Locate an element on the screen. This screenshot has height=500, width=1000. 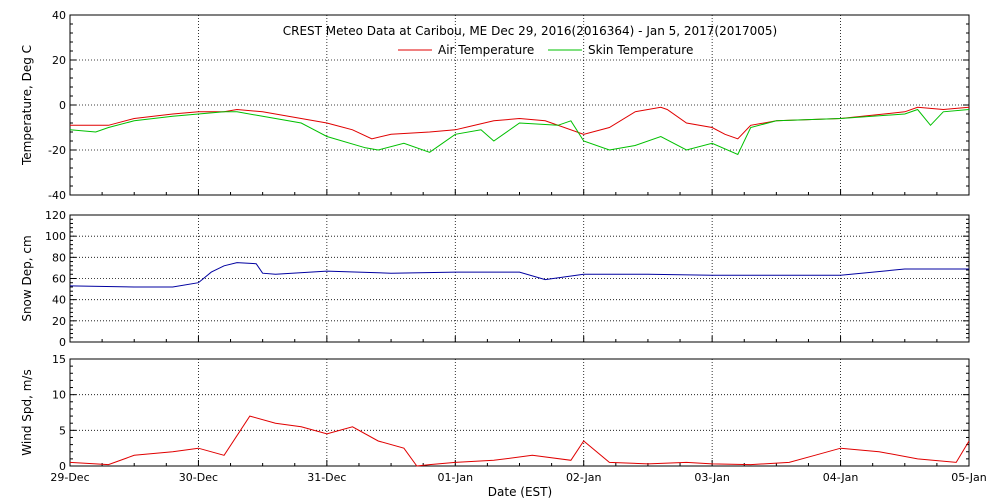
x-tick-label: 30-Dec is located at coordinates (198, 477).